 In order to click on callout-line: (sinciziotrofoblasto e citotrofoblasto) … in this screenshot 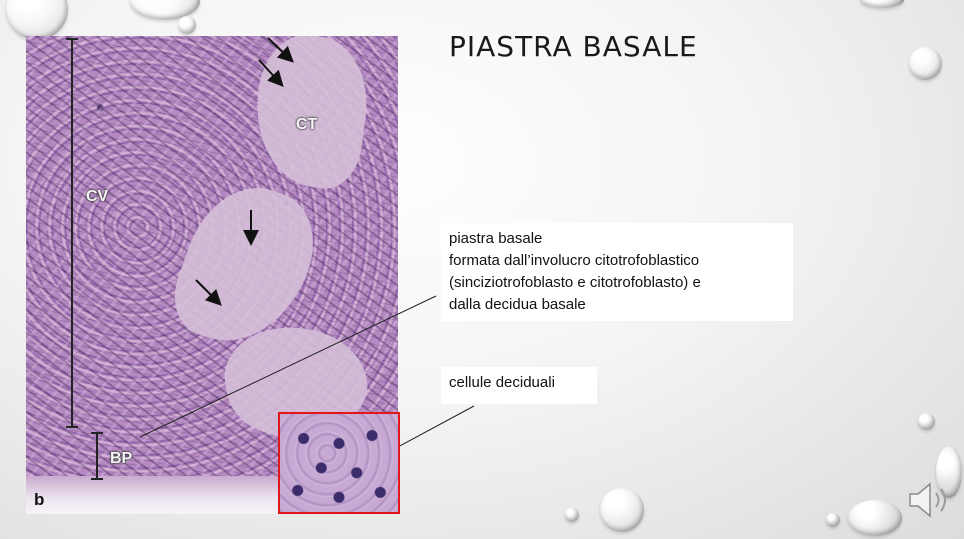, I will do `click(575, 282)`.